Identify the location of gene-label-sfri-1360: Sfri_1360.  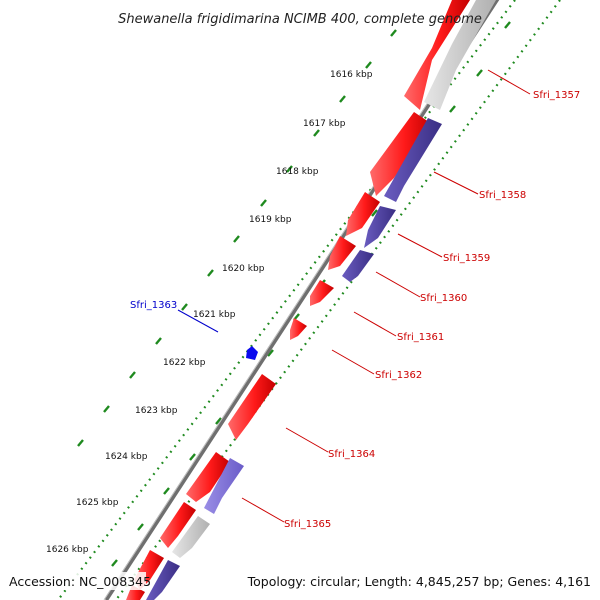
(443, 298).